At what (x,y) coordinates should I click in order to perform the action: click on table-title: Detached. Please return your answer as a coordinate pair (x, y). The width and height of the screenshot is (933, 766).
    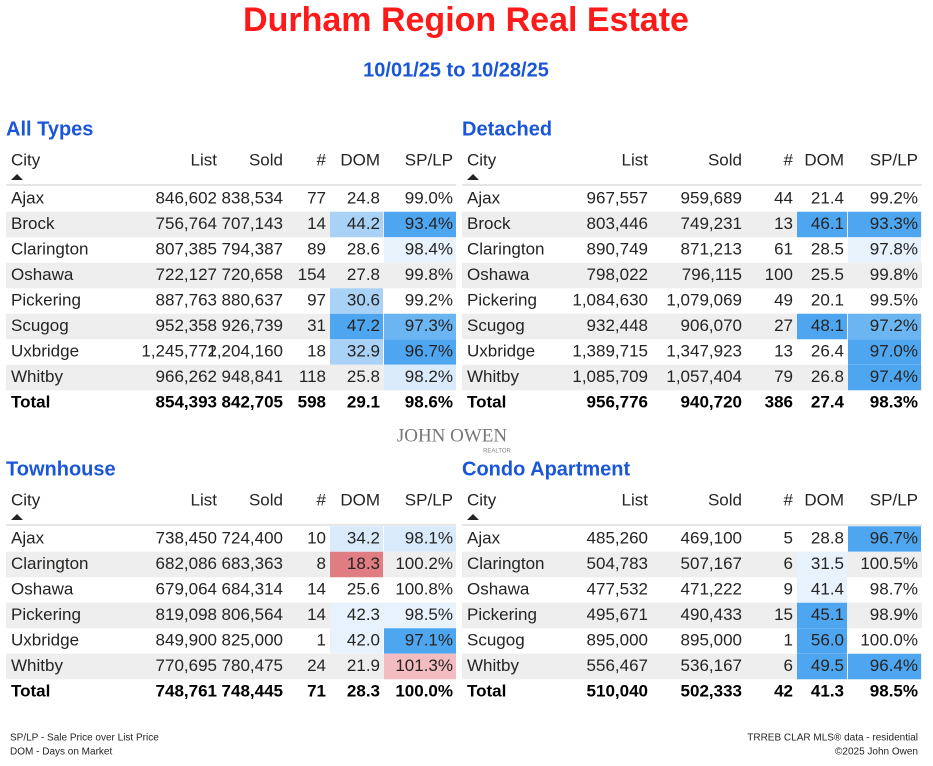
    Looking at the image, I should click on (507, 129).